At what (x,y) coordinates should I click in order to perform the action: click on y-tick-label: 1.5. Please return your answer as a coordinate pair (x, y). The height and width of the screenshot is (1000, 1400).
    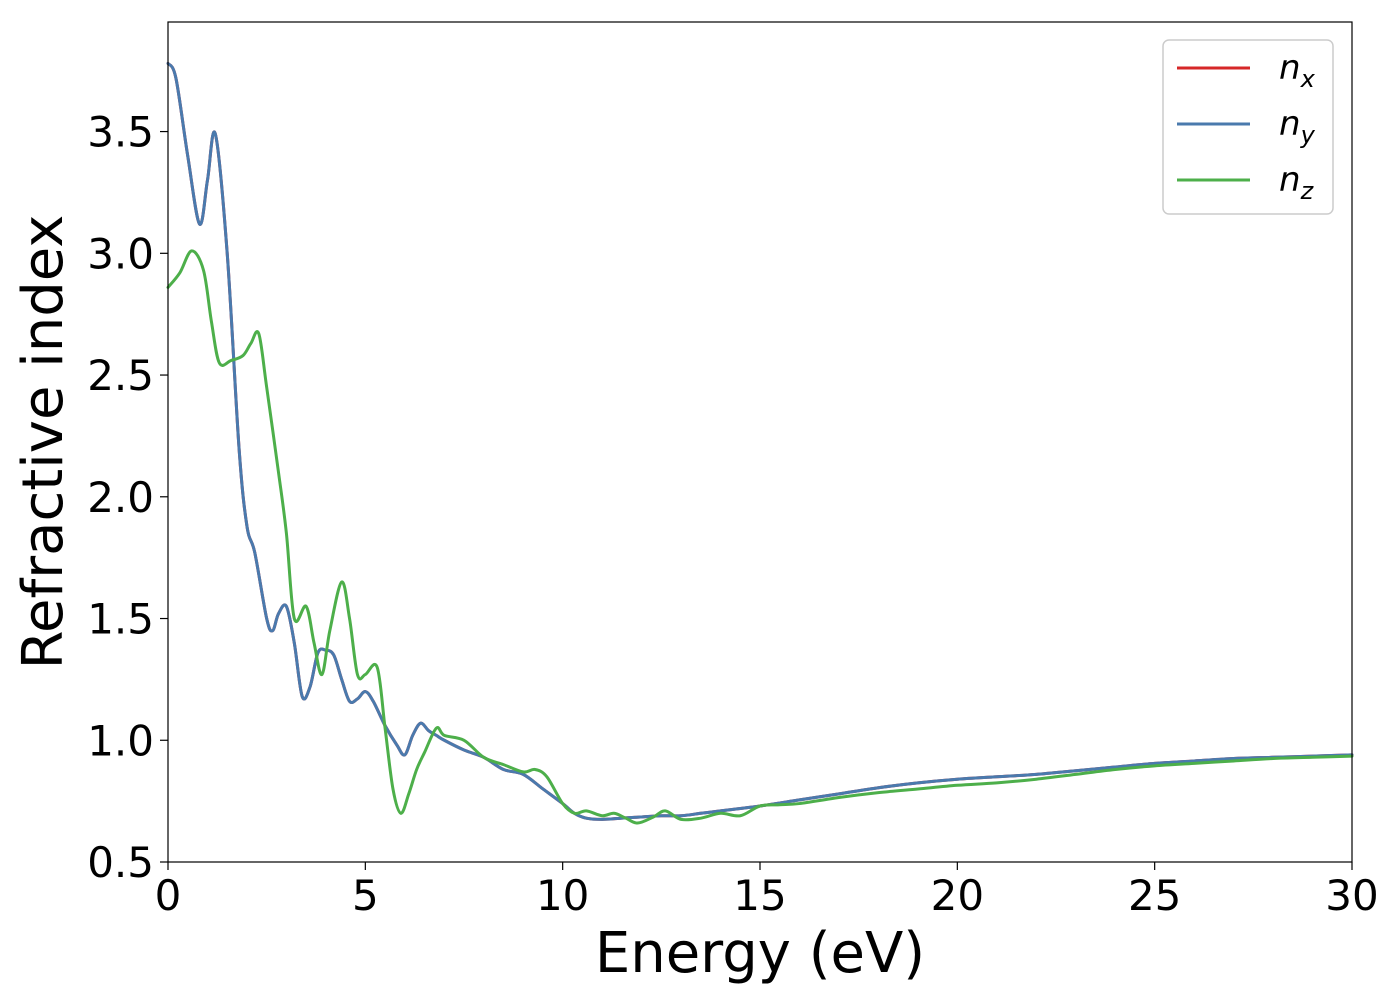
    Looking at the image, I should click on (120, 619).